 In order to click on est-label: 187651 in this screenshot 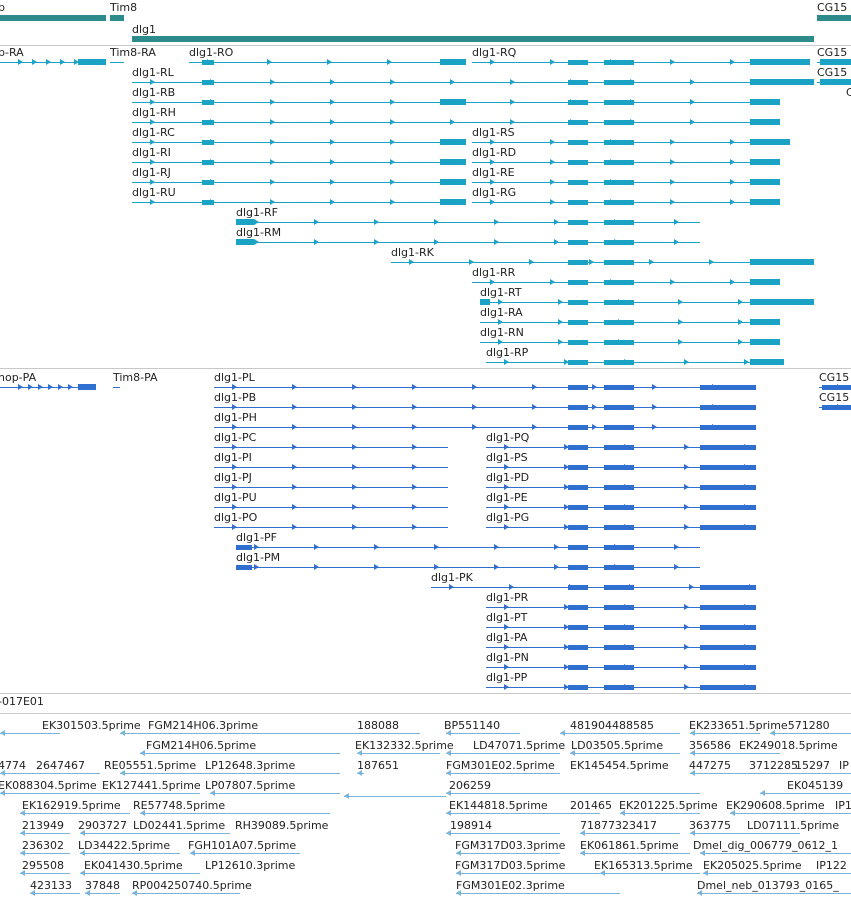, I will do `click(378, 765)`.